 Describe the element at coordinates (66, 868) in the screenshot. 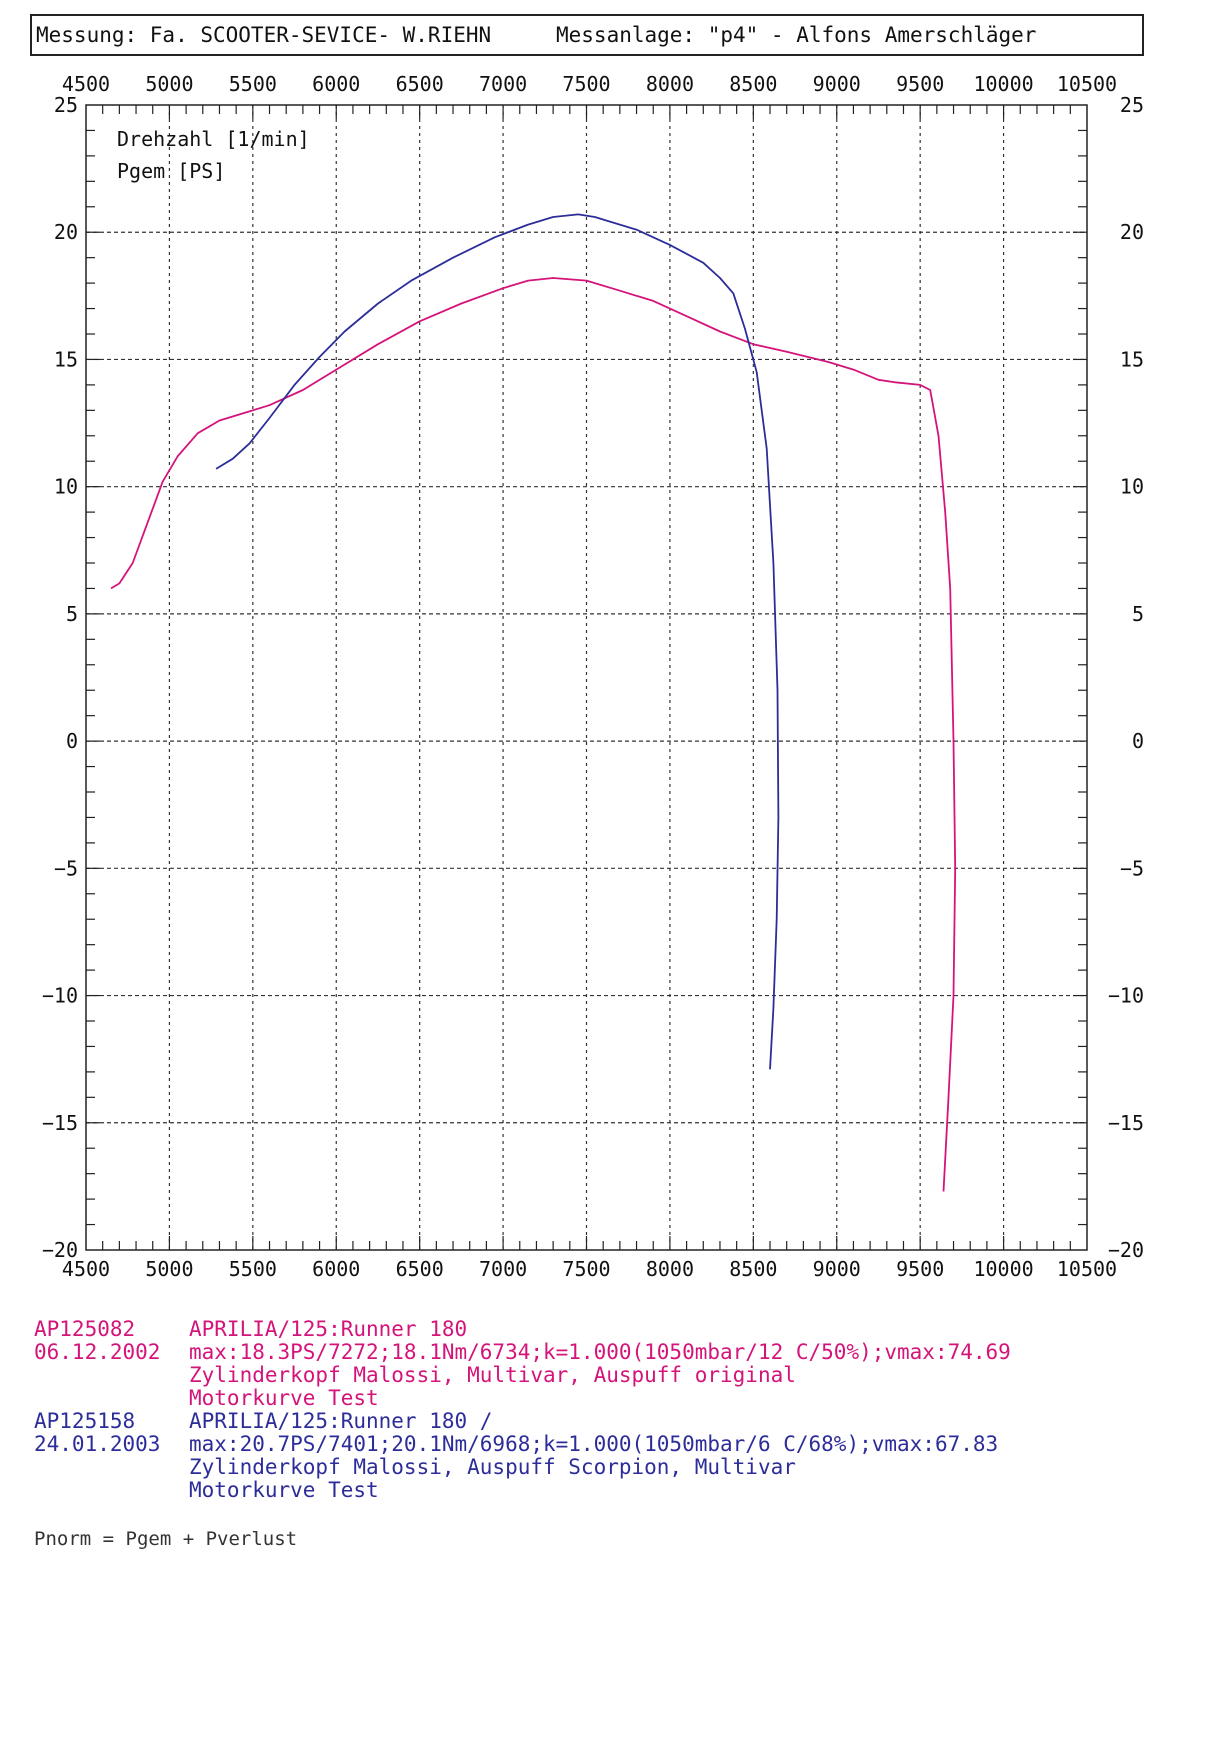

I see `y-tick-left--5: −5` at that location.